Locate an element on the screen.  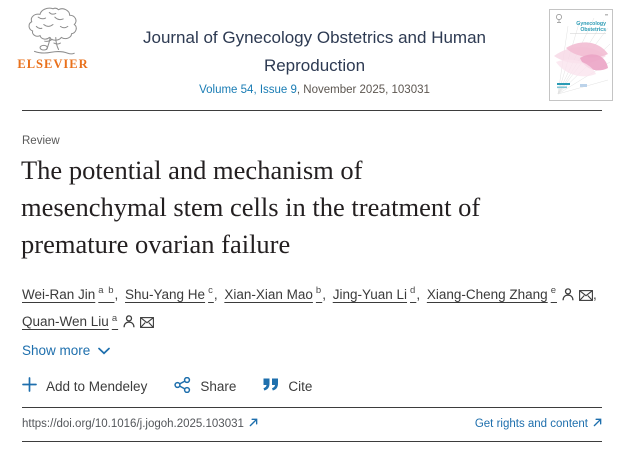
author-link: Xiang-Cheng Zhang e is located at coordinates (491, 293).